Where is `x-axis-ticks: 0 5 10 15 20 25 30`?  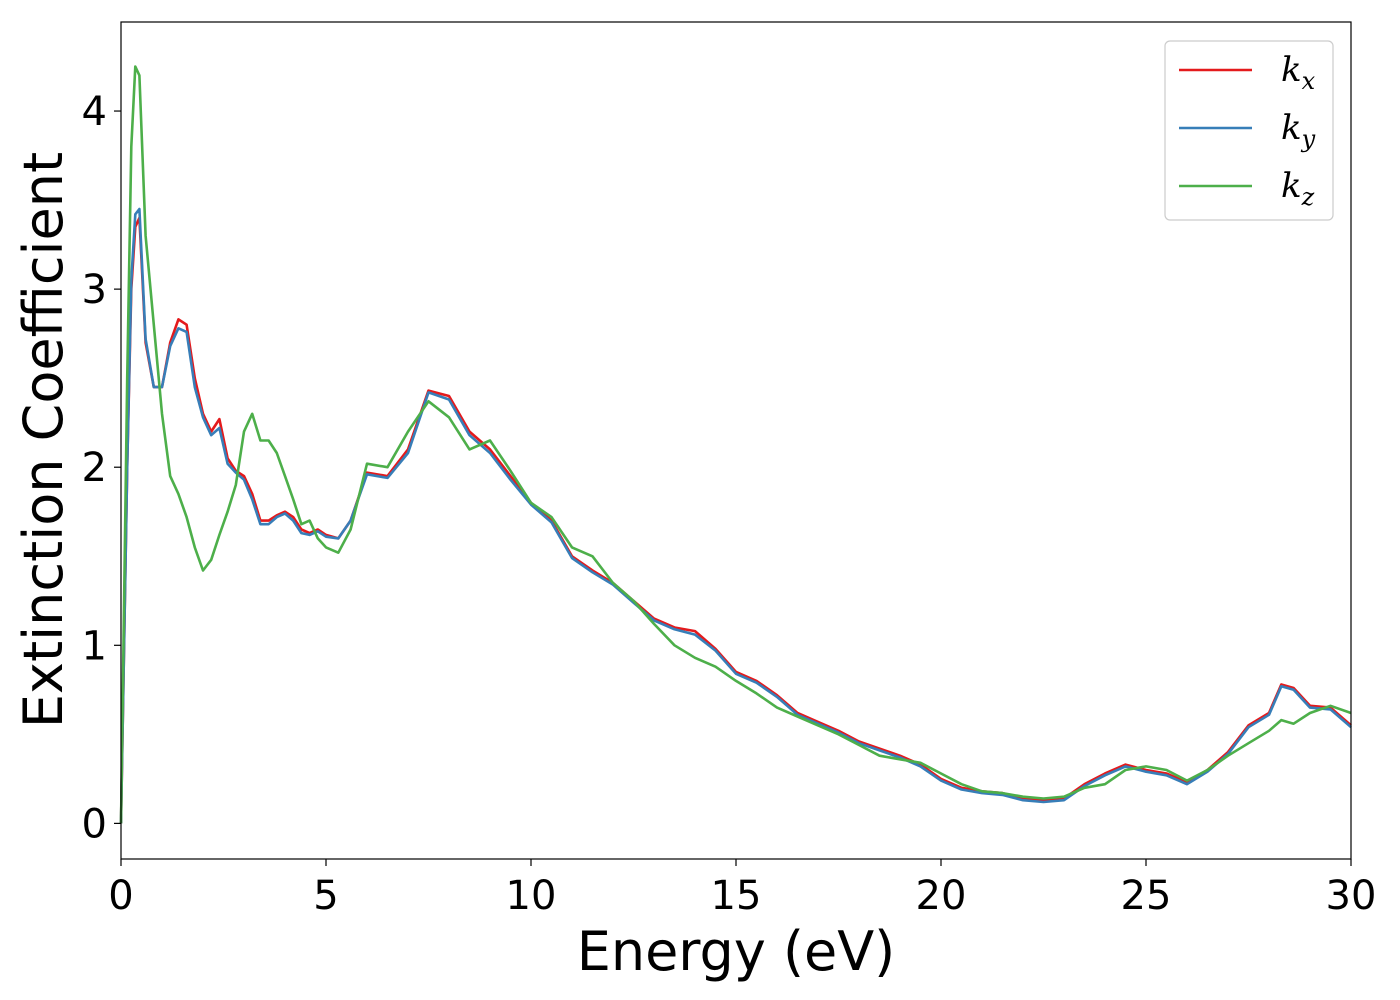 x-axis-ticks: 0 5 10 15 20 25 30 is located at coordinates (742, 889).